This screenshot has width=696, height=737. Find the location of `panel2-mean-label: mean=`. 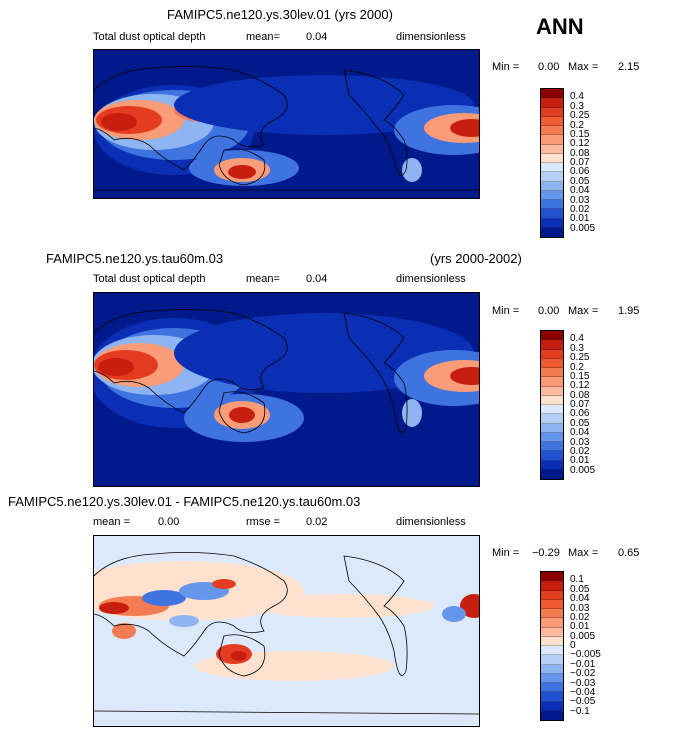

panel2-mean-label: mean= is located at coordinates (263, 279).